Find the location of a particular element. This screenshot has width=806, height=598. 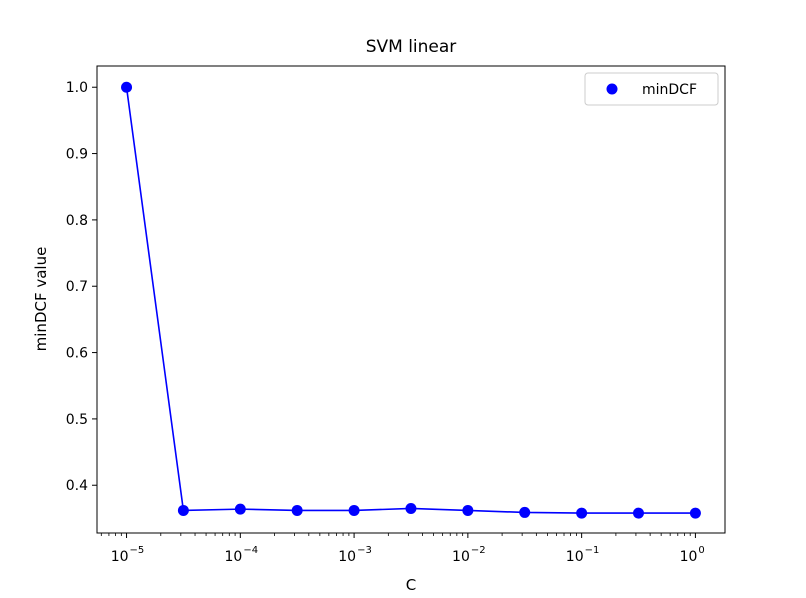

x-tick-label: 10 0 is located at coordinates (692, 555).